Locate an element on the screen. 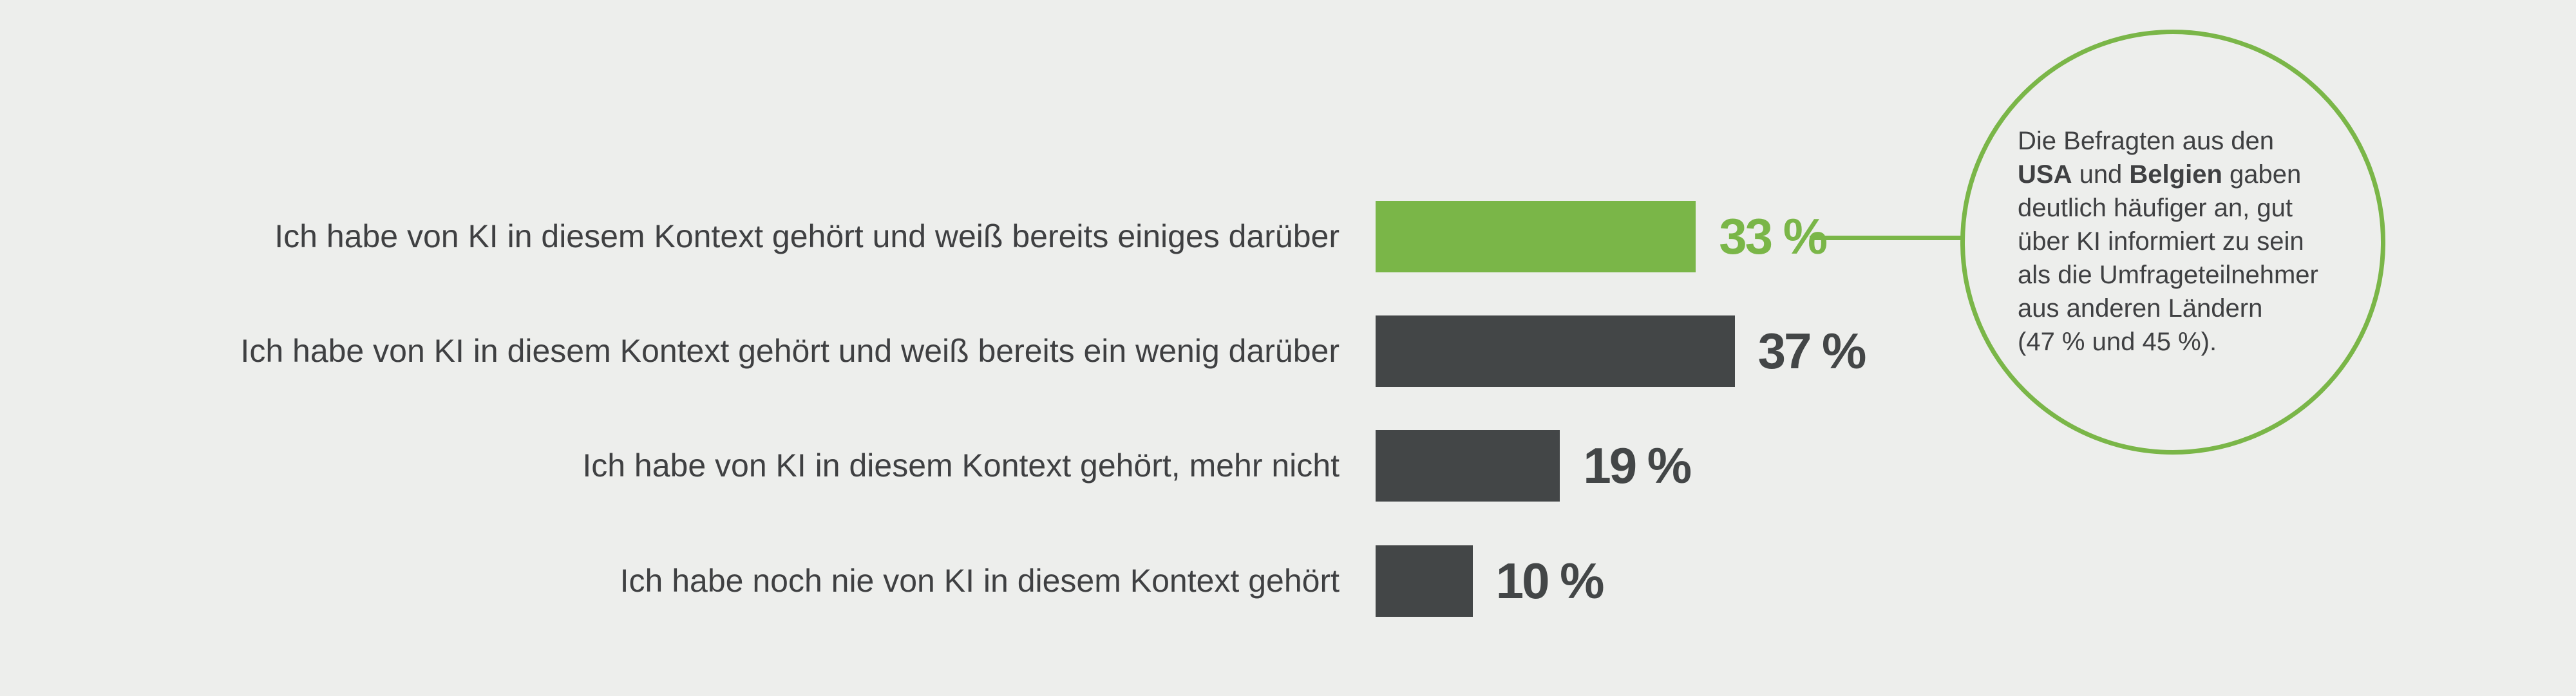 This screenshot has height=696, width=2576. callout-line: deutlich häufiger an, gut is located at coordinates (2155, 208).